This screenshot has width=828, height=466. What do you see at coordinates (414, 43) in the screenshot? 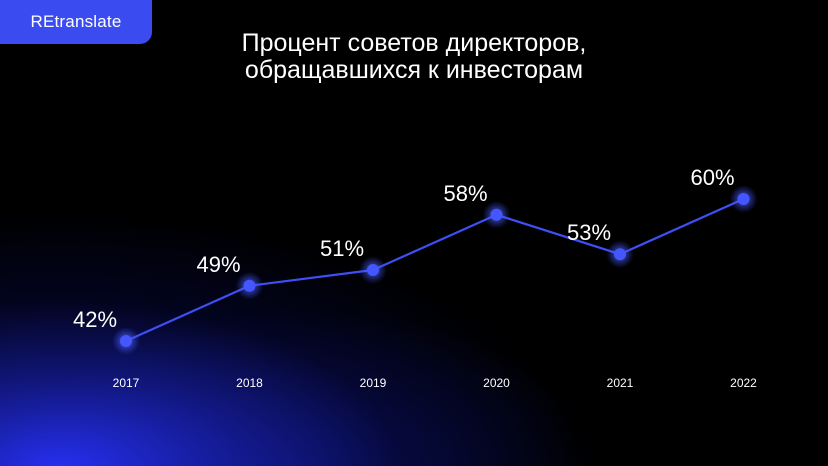
I see `chart-title-line-1: Процент советов директоров,` at bounding box center [414, 43].